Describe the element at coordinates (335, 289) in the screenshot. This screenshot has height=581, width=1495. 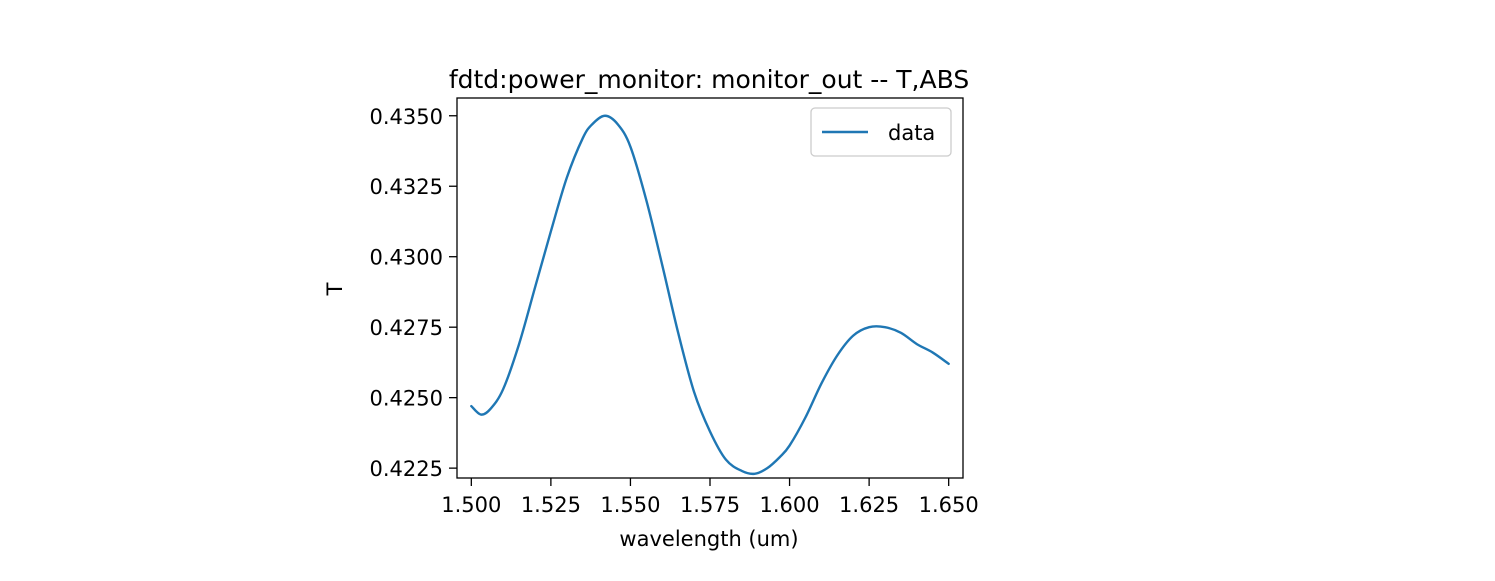
I see `y-axis-label: T` at that location.